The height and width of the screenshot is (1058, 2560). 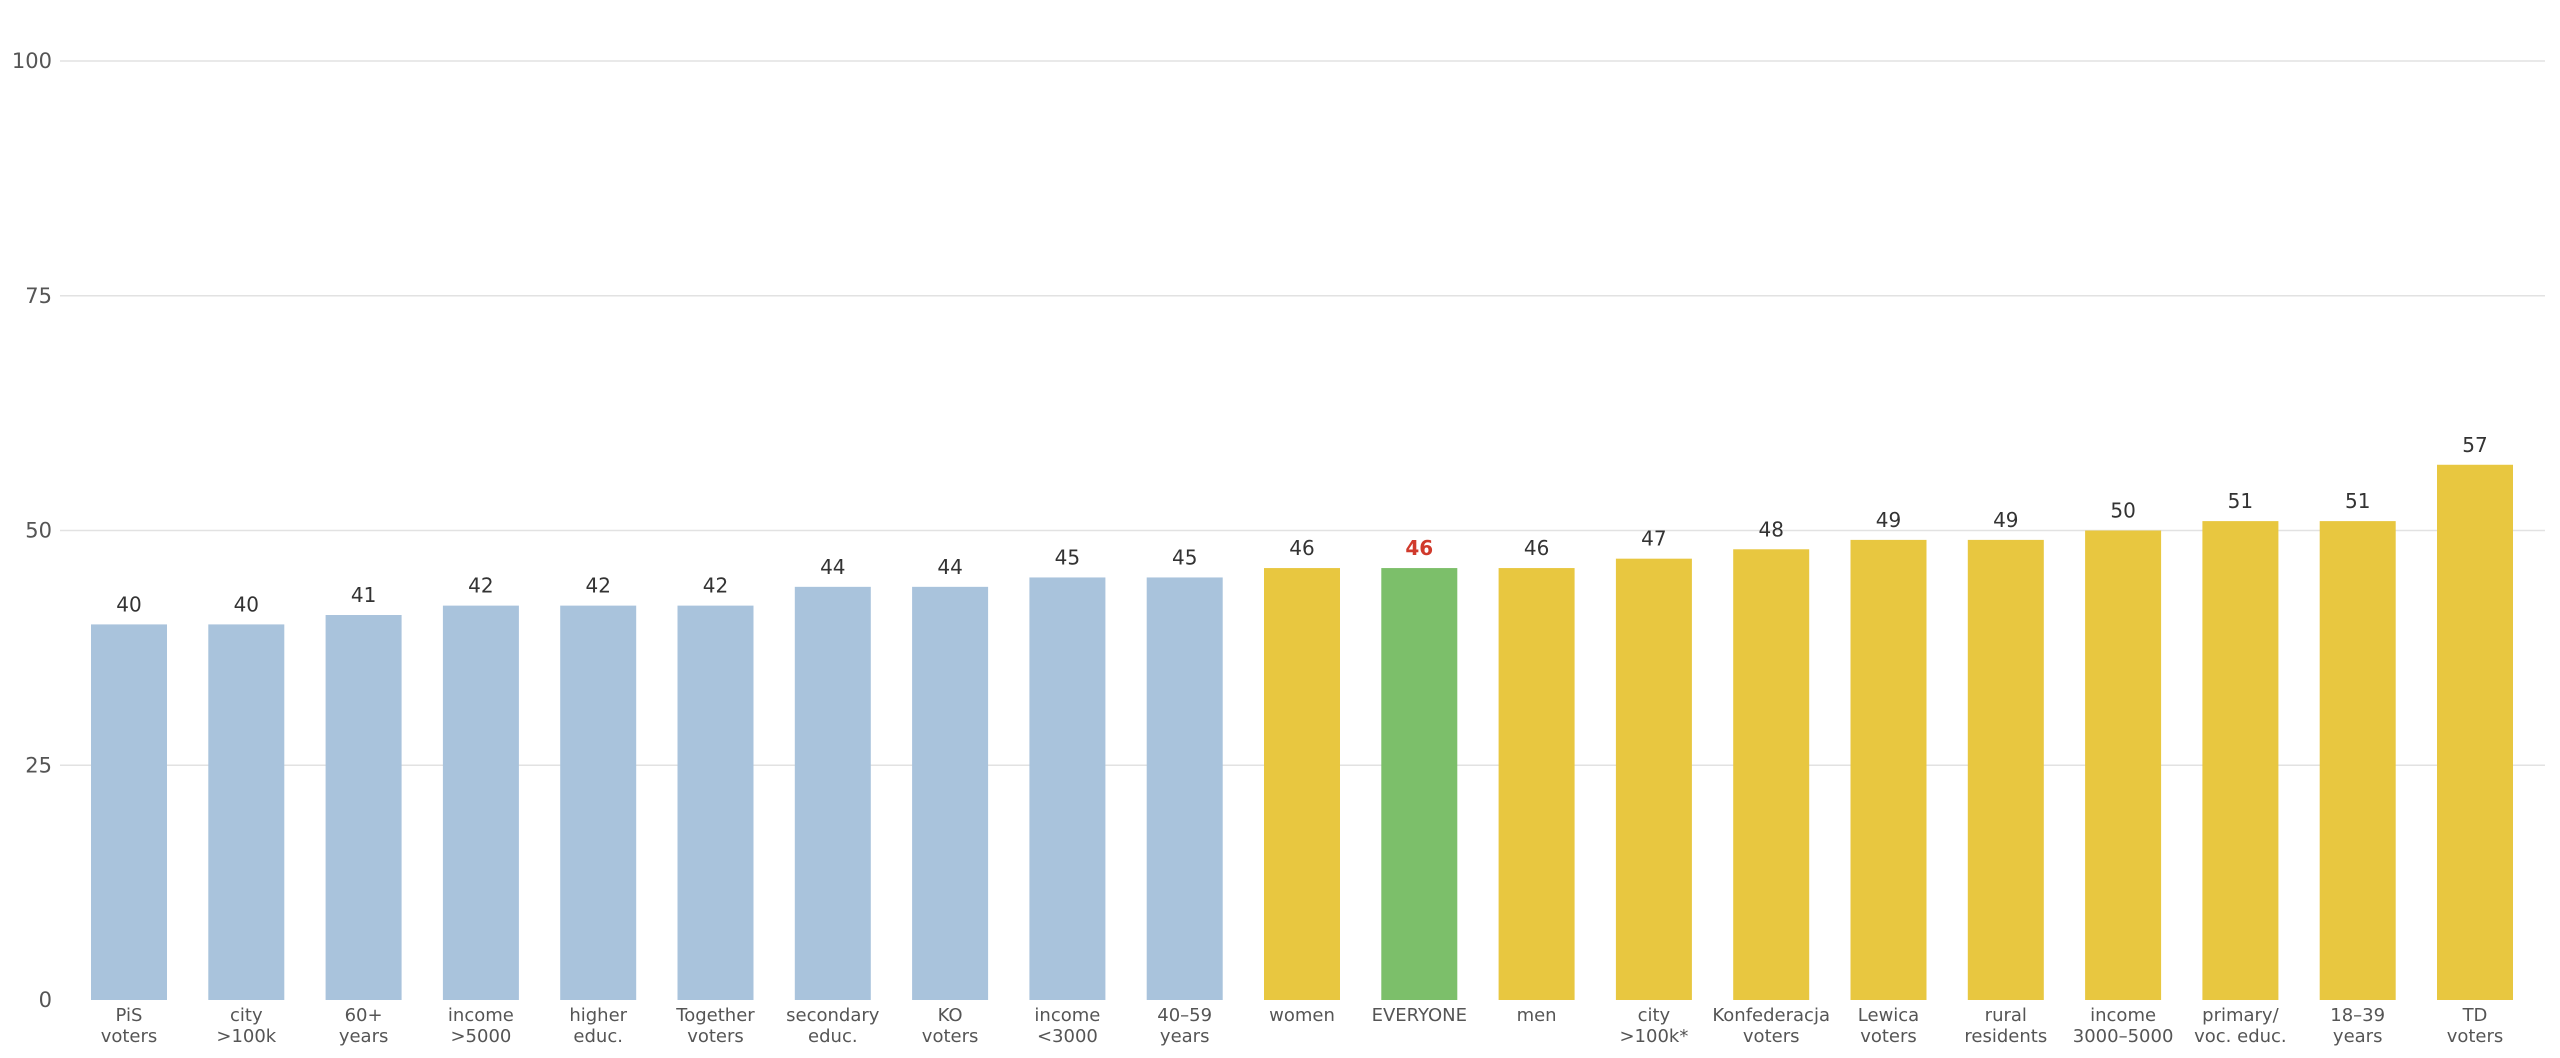 I want to click on y-tick-label: 0, so click(x=45, y=1000).